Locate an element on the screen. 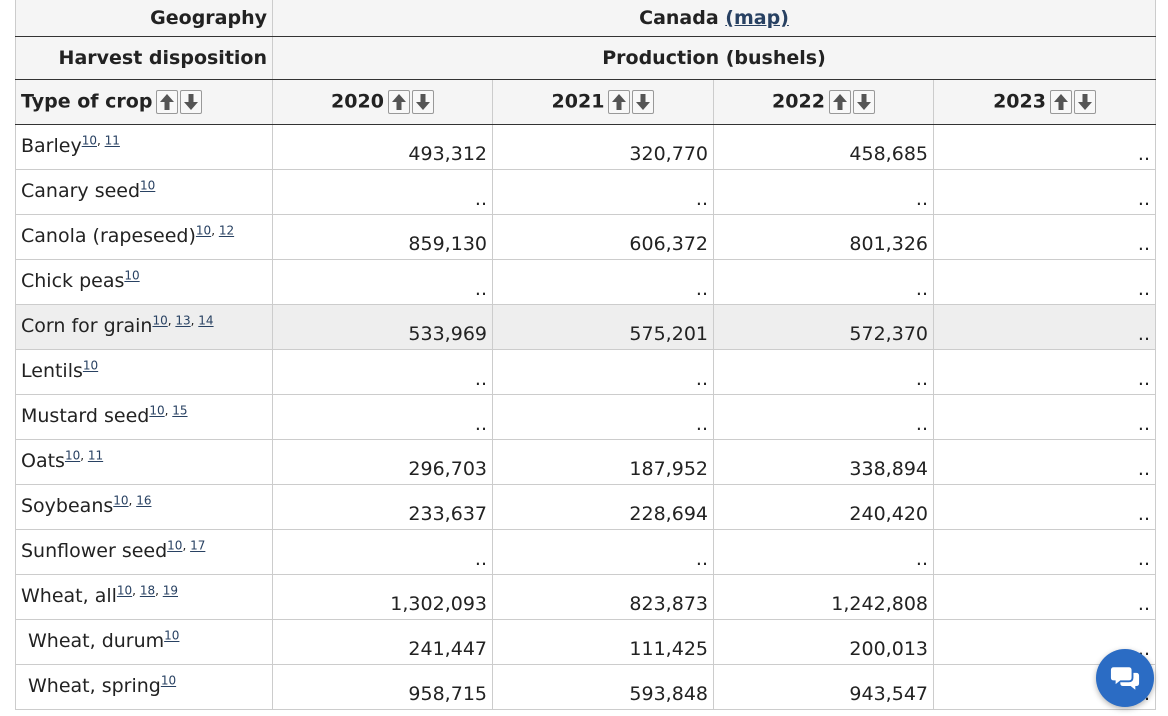 Image resolution: width=1168 pixels, height=716 pixels. footnote-refs: 10, 13, 14 is located at coordinates (182, 321).